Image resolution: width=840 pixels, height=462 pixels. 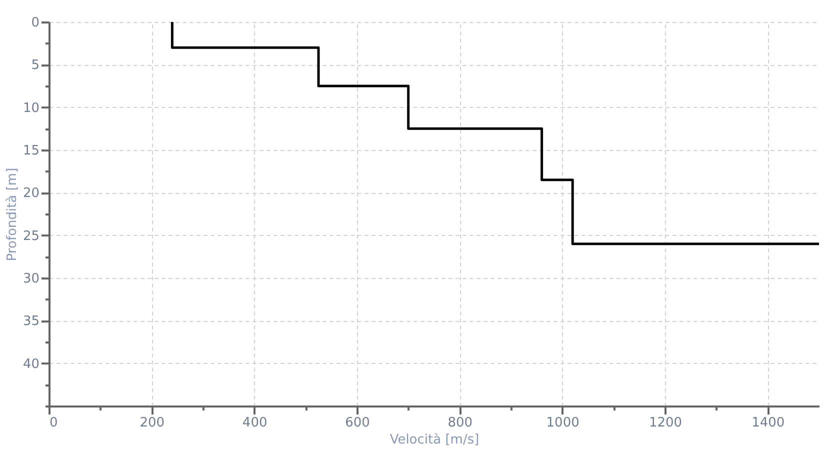 What do you see at coordinates (31, 108) in the screenshot?
I see `y-tick-label: 10` at bounding box center [31, 108].